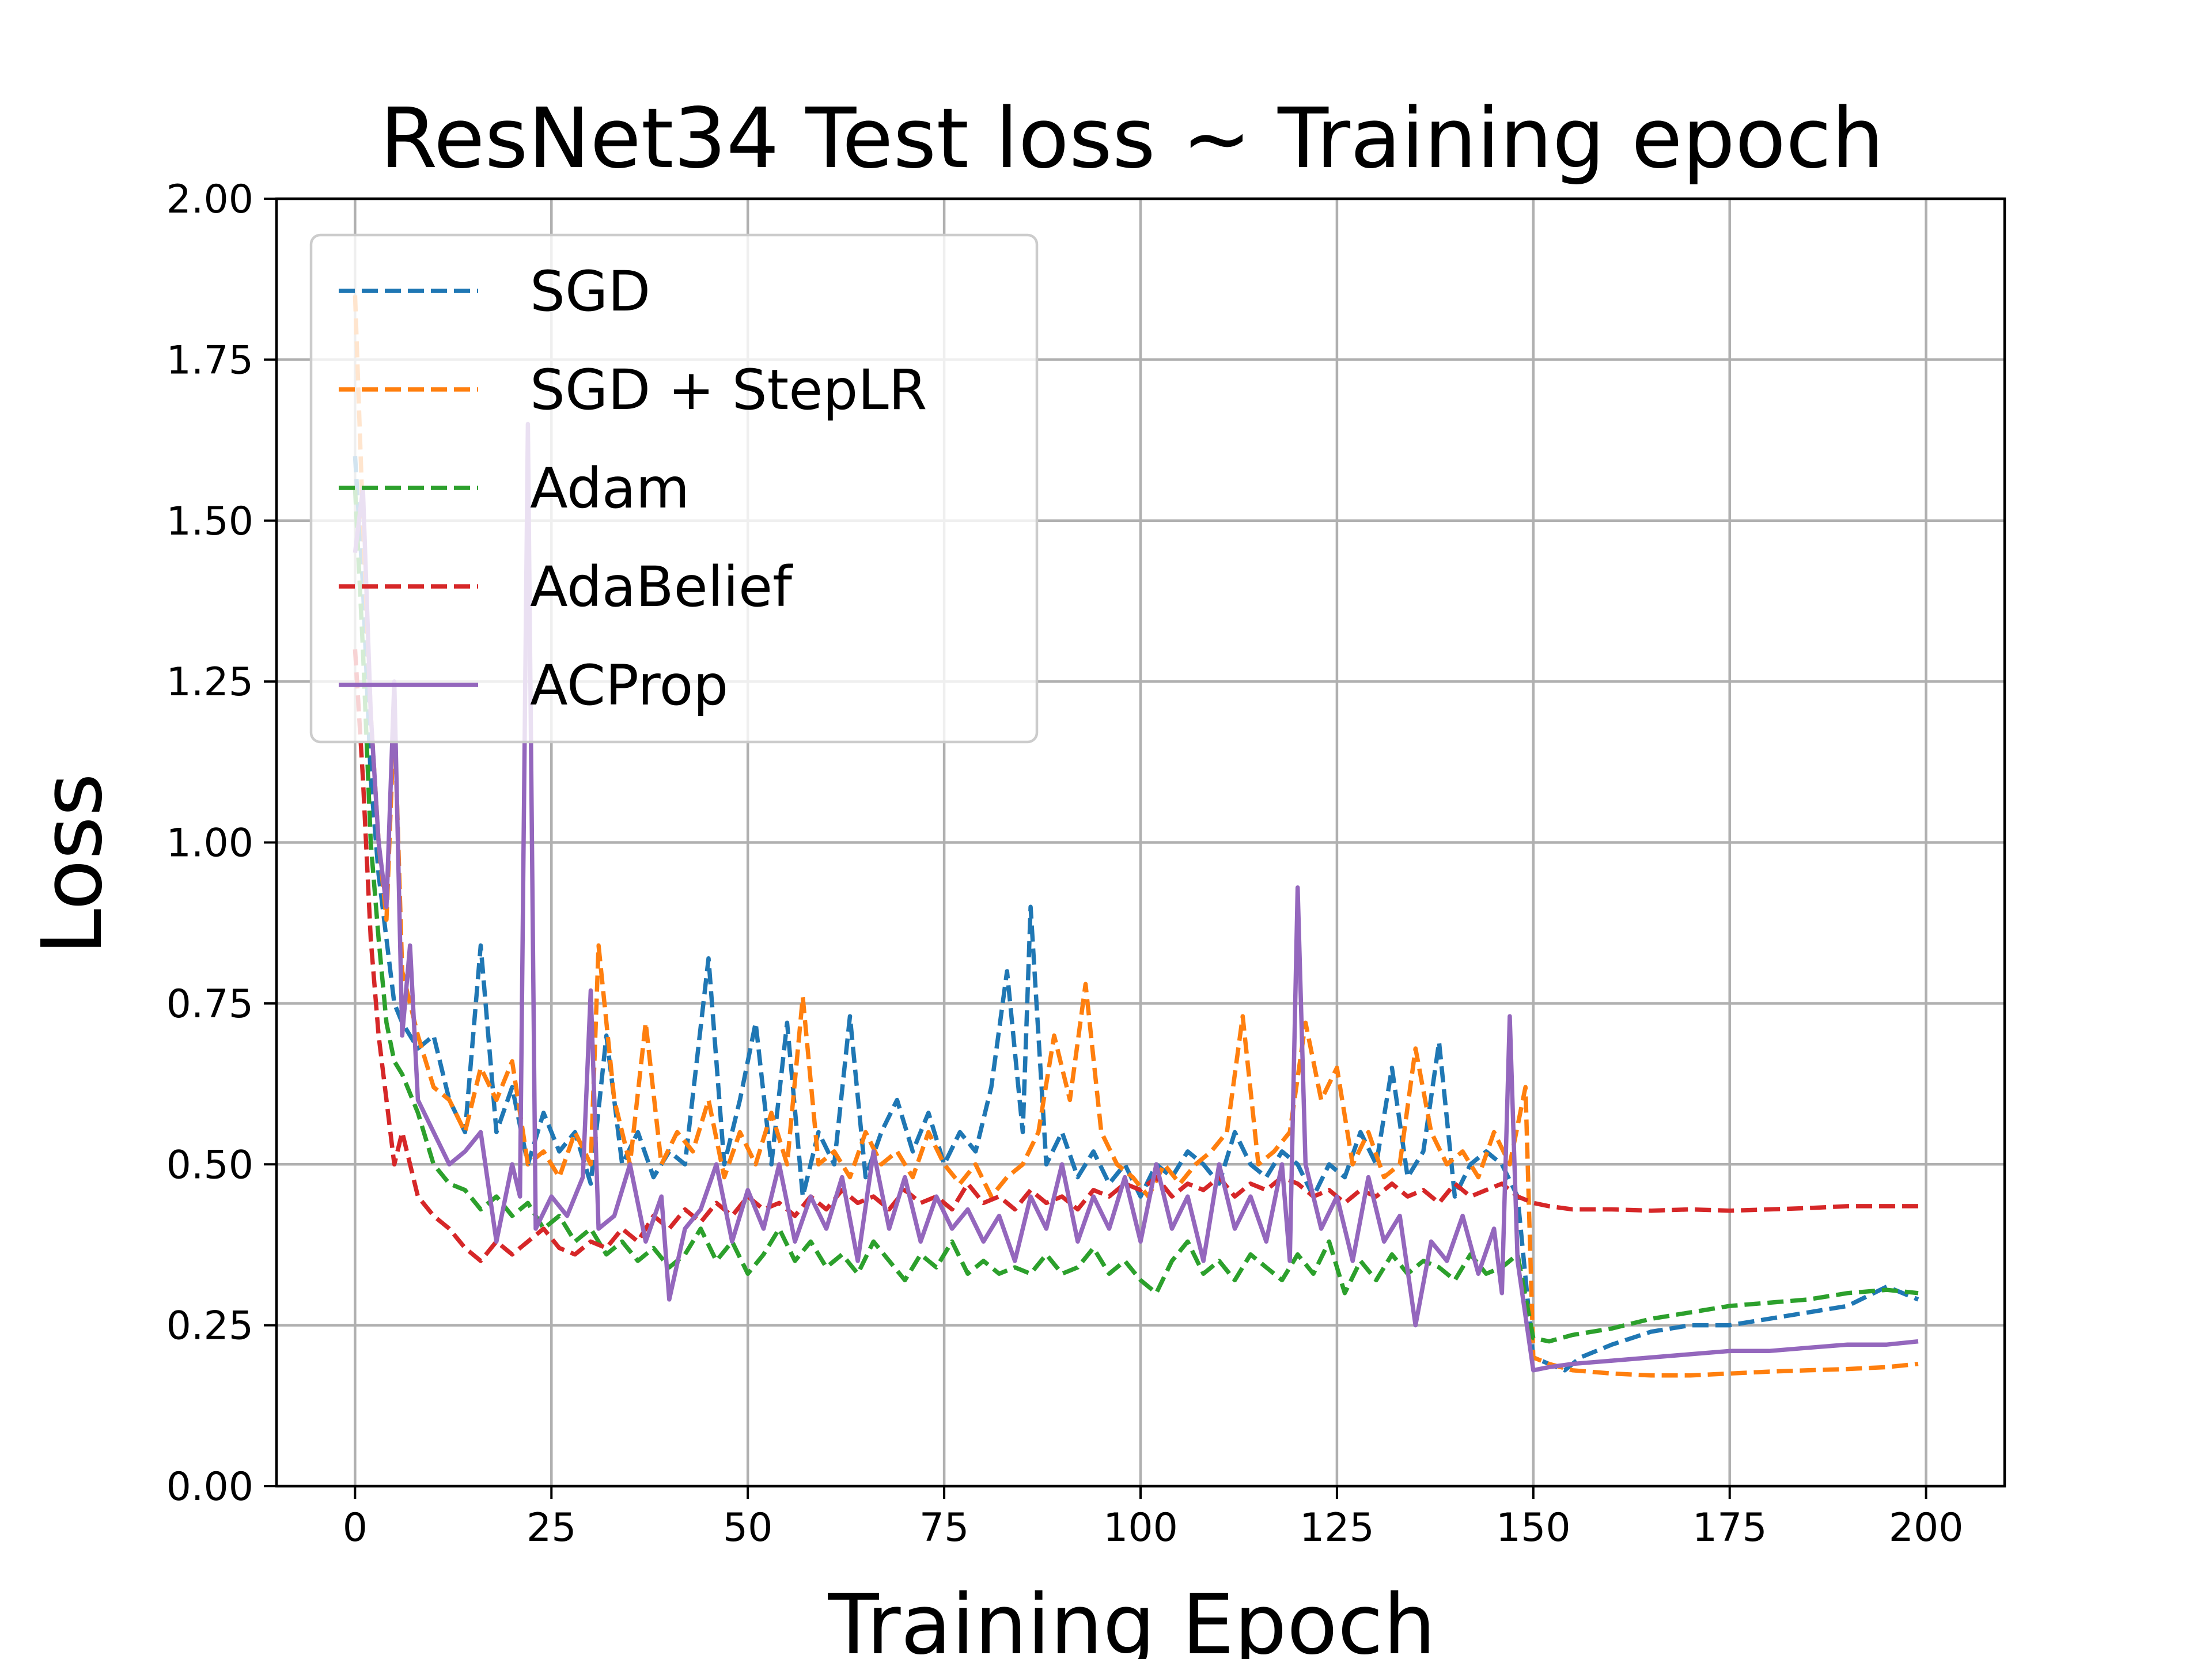 This screenshot has width=2212, height=1659. I want to click on y-axis-label: Loss, so click(72, 864).